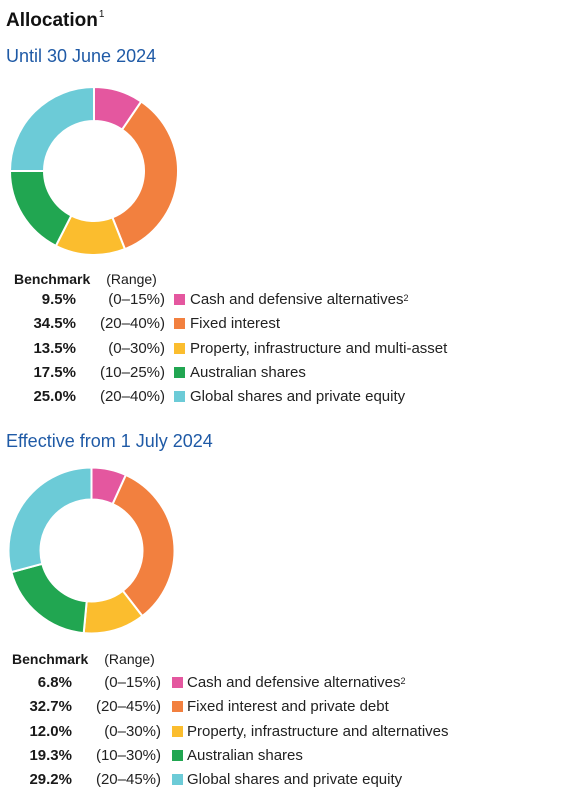 The image size is (581, 795). I want to click on legend-row: 17.5% (10–25%) Australian shares, so click(280, 373).